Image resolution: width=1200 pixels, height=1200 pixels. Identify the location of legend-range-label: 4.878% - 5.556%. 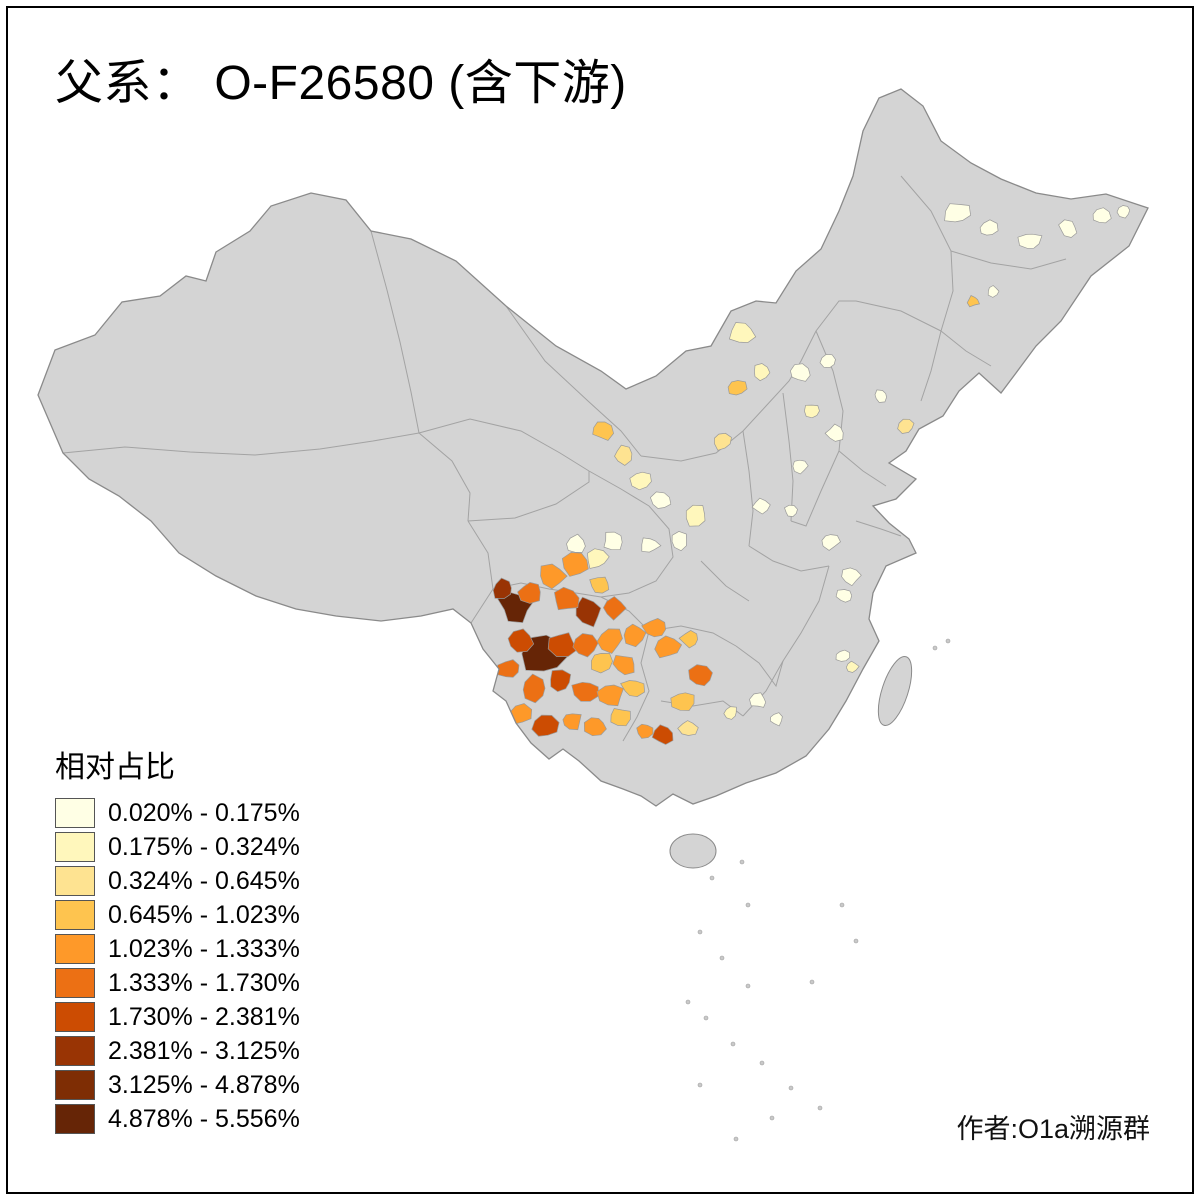
(204, 1118).